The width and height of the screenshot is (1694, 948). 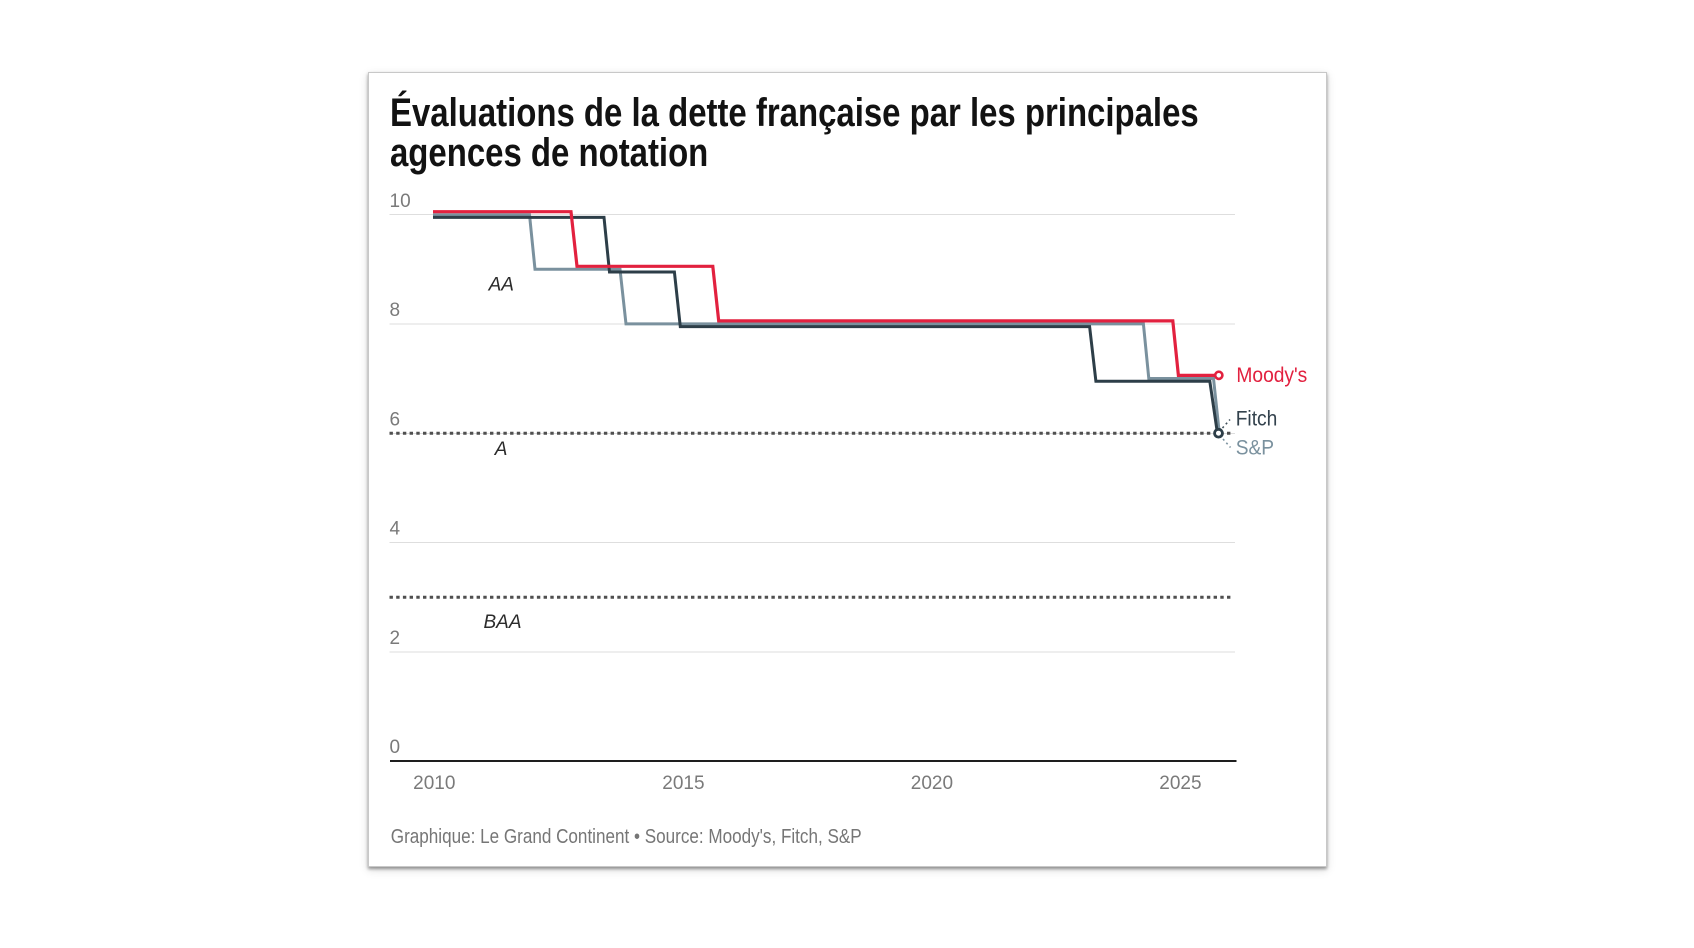 I want to click on svg-text: 8, so click(x=395, y=310).